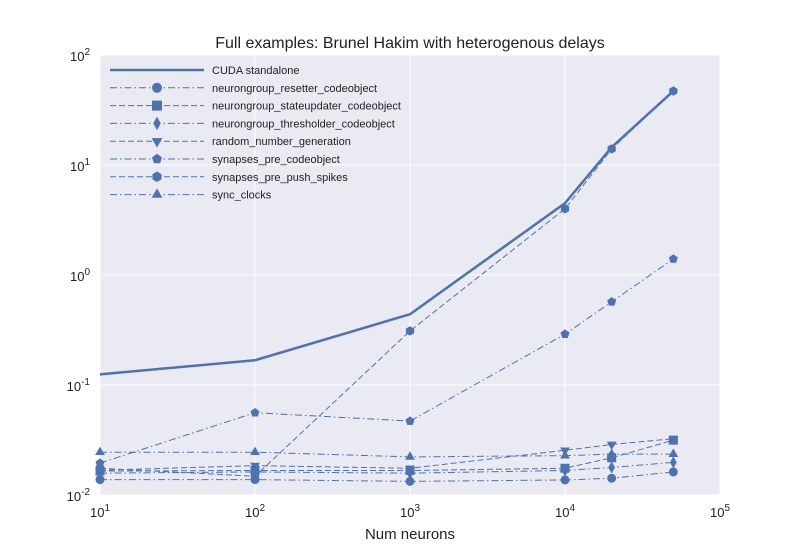 Image resolution: width=800 pixels, height=550 pixels. I want to click on tick-exponent: 4, so click(572, 508).